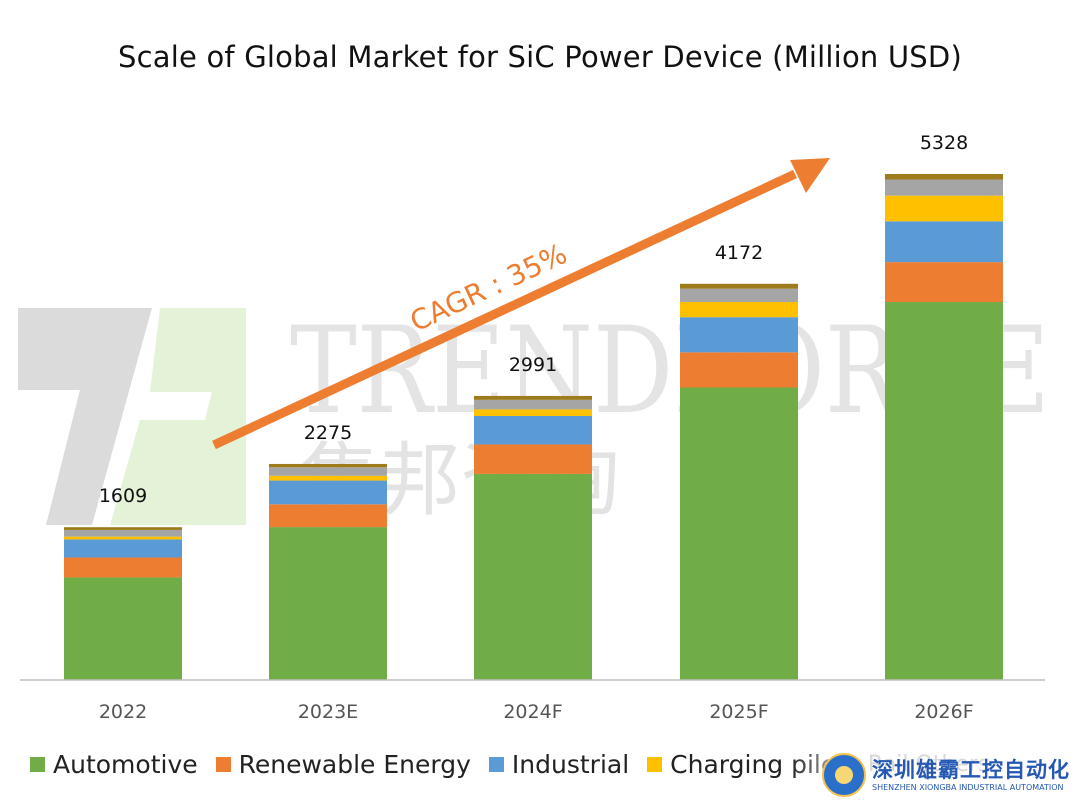  Describe the element at coordinates (328, 478) in the screenshot. I see `bar-segment-charging-pile-2023e` at that location.